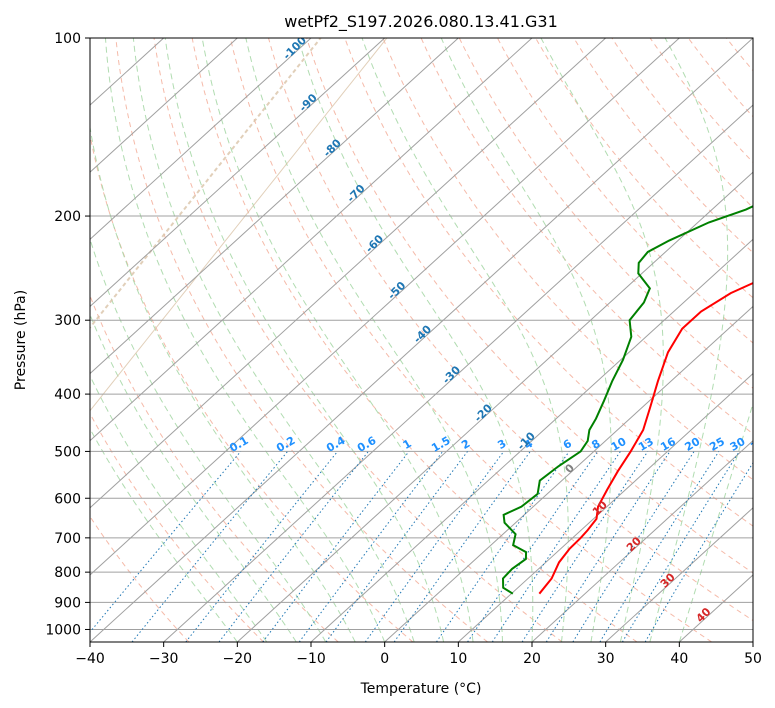 This screenshot has width=775, height=708. What do you see at coordinates (384, 659) in the screenshot?
I see `x-tick-label: 0` at bounding box center [384, 659].